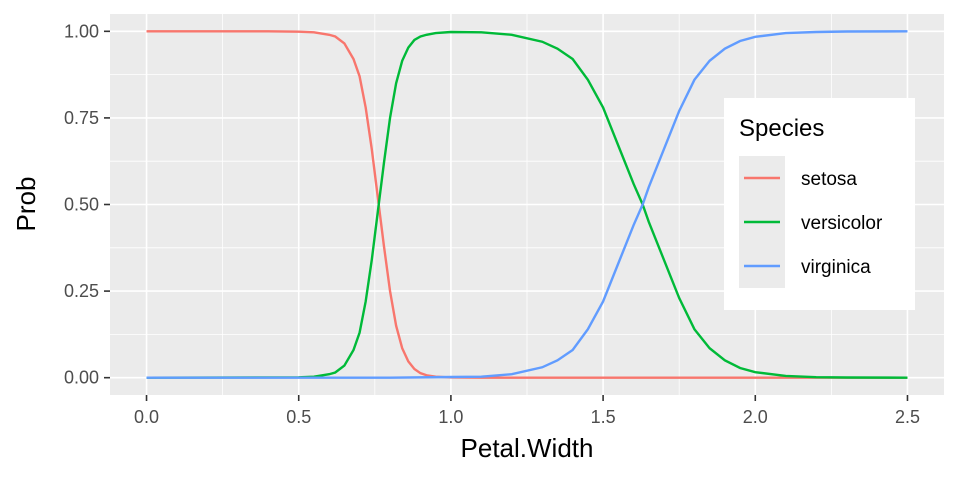 This screenshot has width=960, height=480. What do you see at coordinates (527, 448) in the screenshot?
I see `x-axis-title: Petal.Width` at bounding box center [527, 448].